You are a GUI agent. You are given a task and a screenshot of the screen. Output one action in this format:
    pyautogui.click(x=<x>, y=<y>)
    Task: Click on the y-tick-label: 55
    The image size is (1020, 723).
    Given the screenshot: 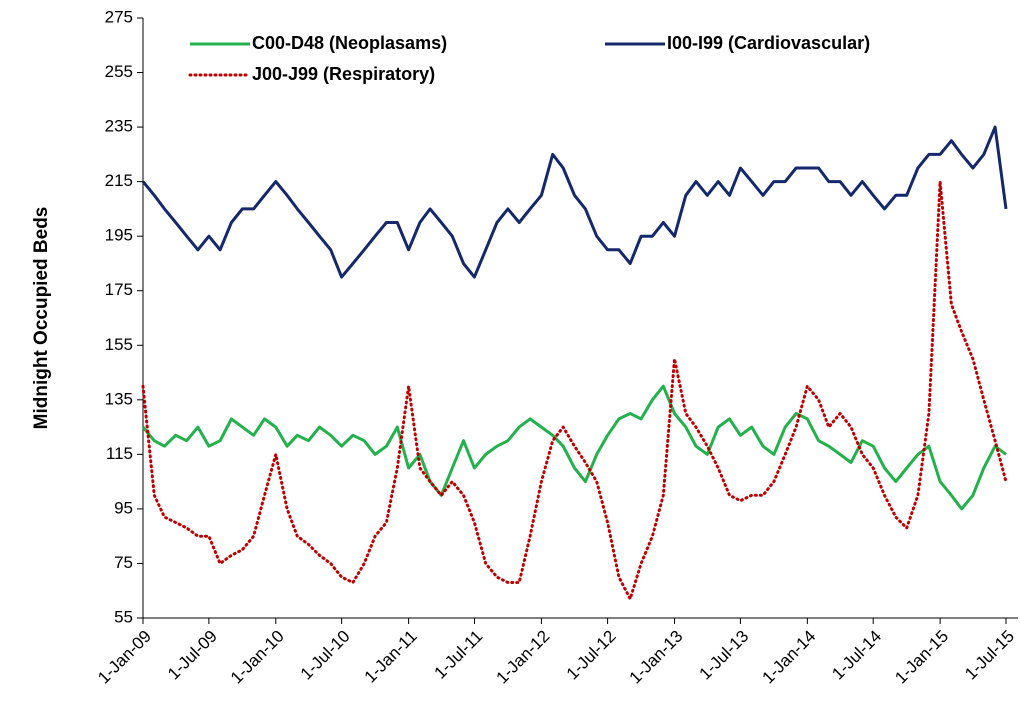 What is the action you would take?
    pyautogui.click(x=123, y=616)
    